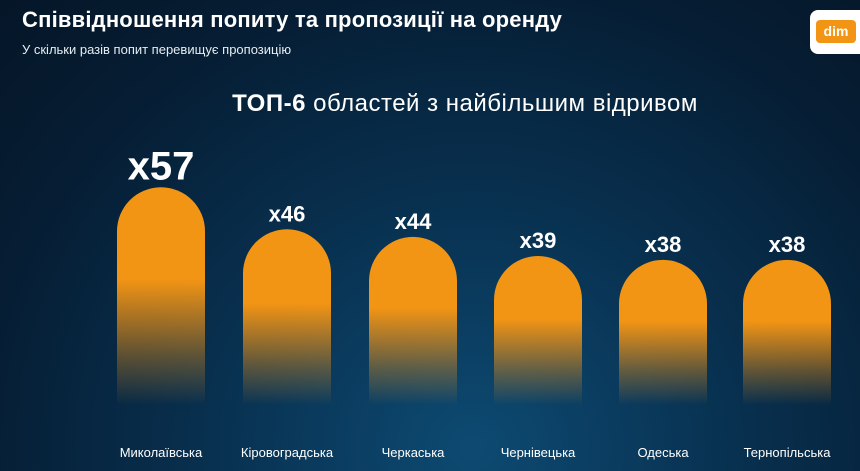 This screenshot has height=471, width=860. I want to click on category-label-6: Тернопільська, so click(788, 452).